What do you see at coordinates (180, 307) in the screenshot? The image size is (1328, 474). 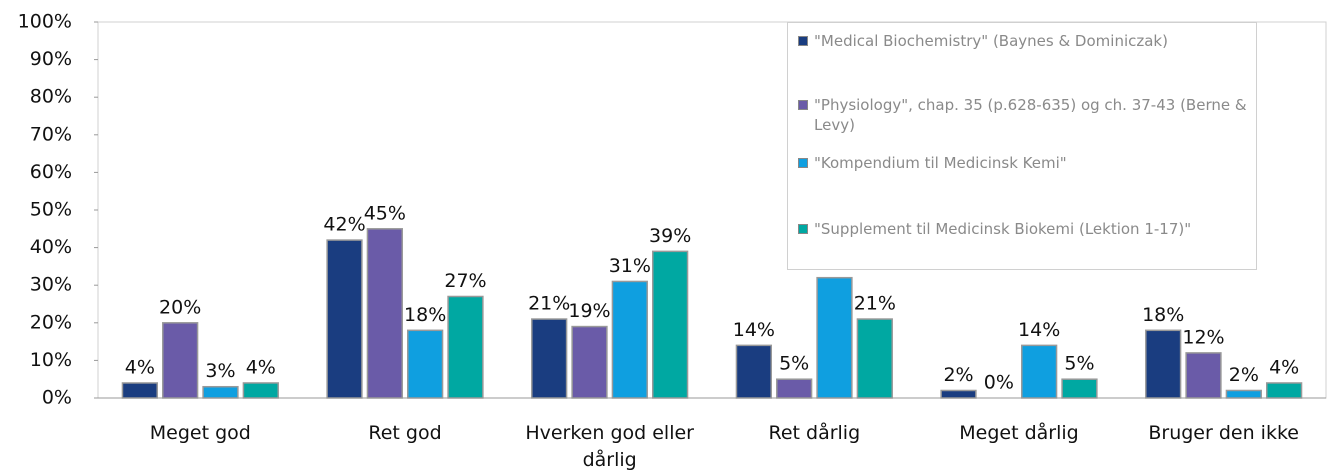 I see `data-label: 20%` at bounding box center [180, 307].